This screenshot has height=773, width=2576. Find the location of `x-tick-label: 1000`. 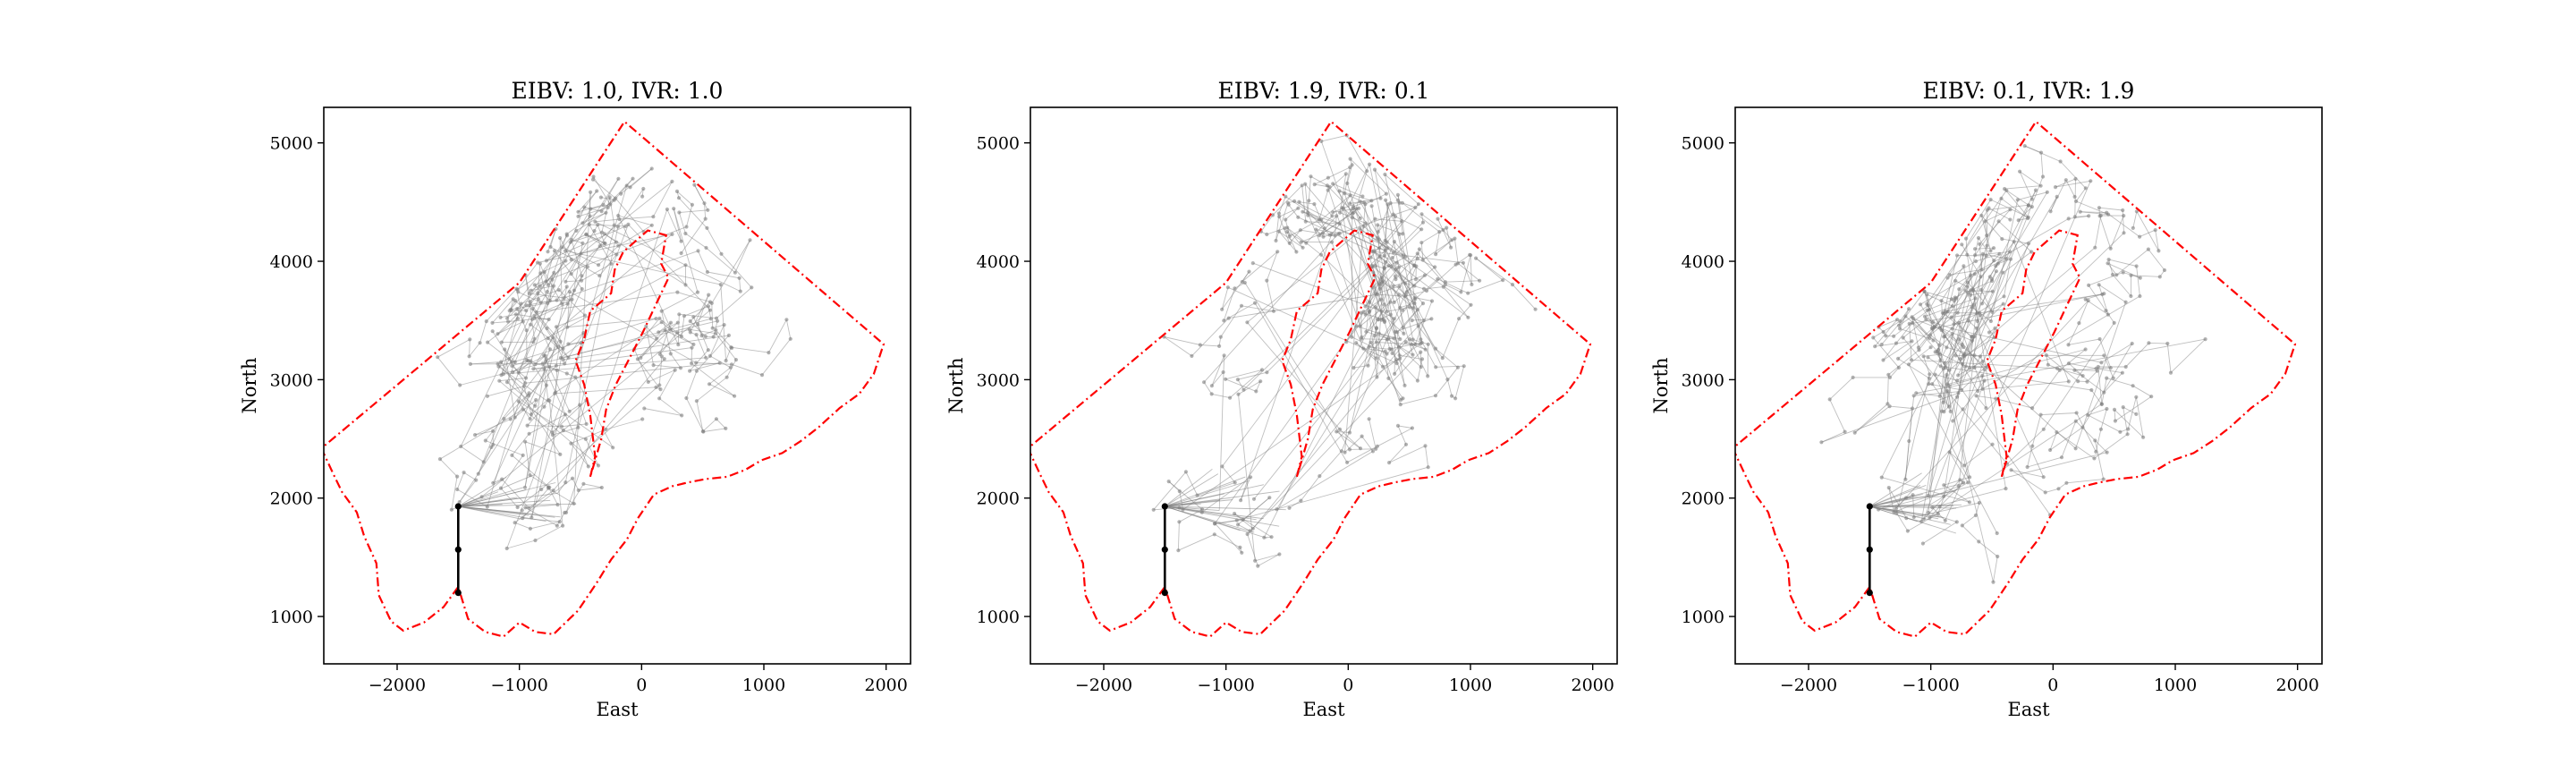

x-tick-label: 1000 is located at coordinates (2175, 685).